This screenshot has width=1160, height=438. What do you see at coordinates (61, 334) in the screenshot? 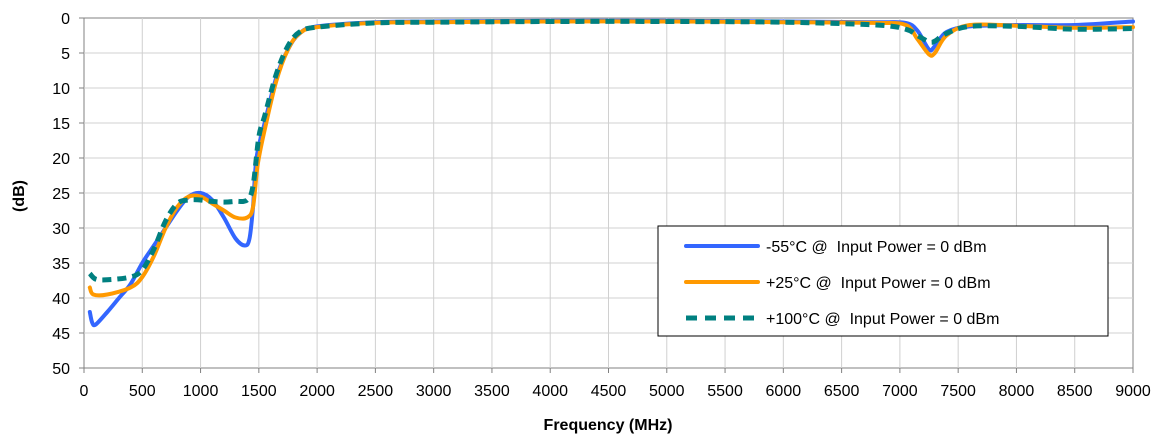
I see `y-tick-label: 45` at bounding box center [61, 334].